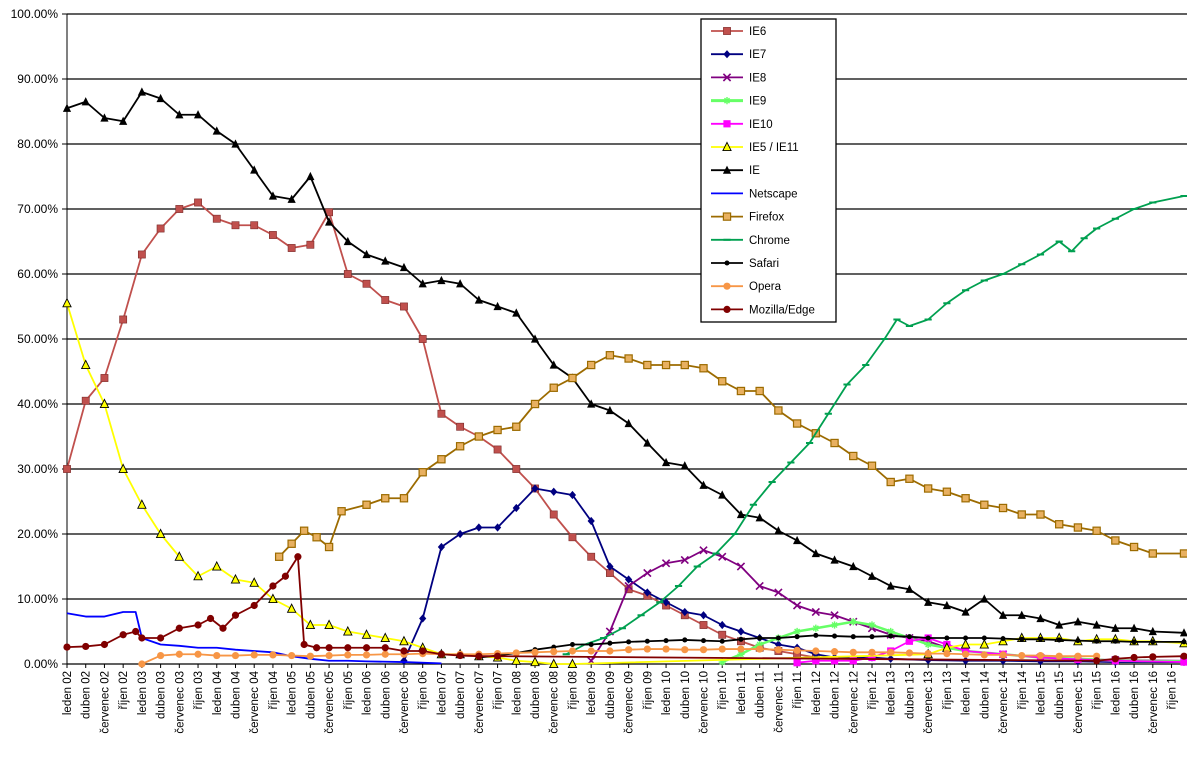  I want to click on x-tick-label: červenec 03, so click(180, 702).